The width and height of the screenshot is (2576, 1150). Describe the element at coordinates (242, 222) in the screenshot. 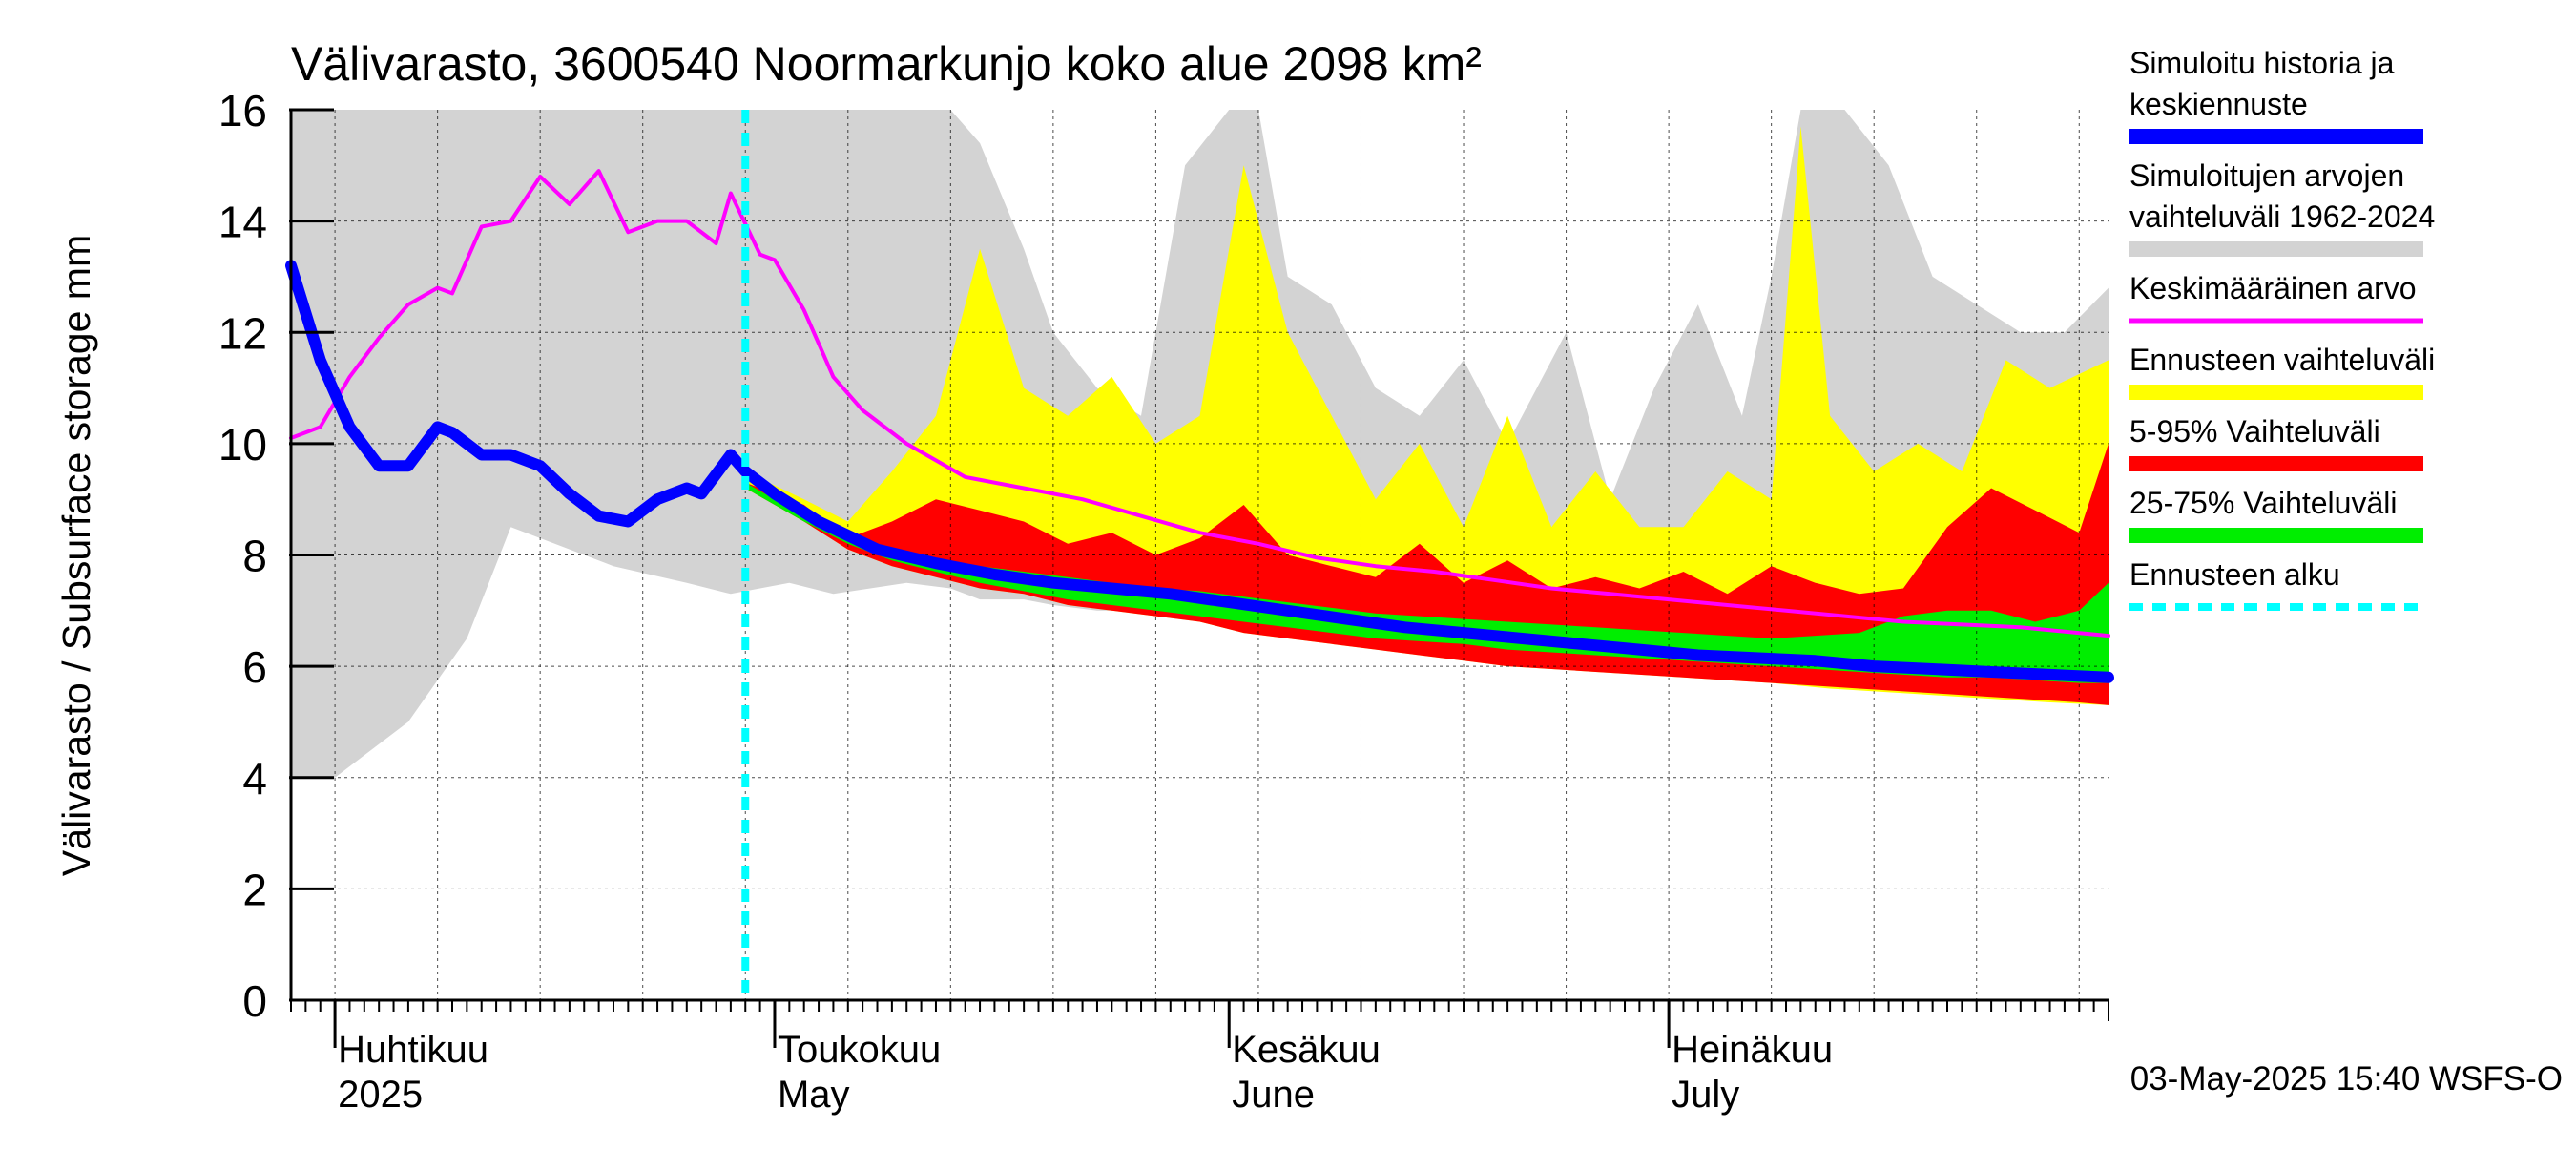

I see `y-tick-label: 14` at that location.